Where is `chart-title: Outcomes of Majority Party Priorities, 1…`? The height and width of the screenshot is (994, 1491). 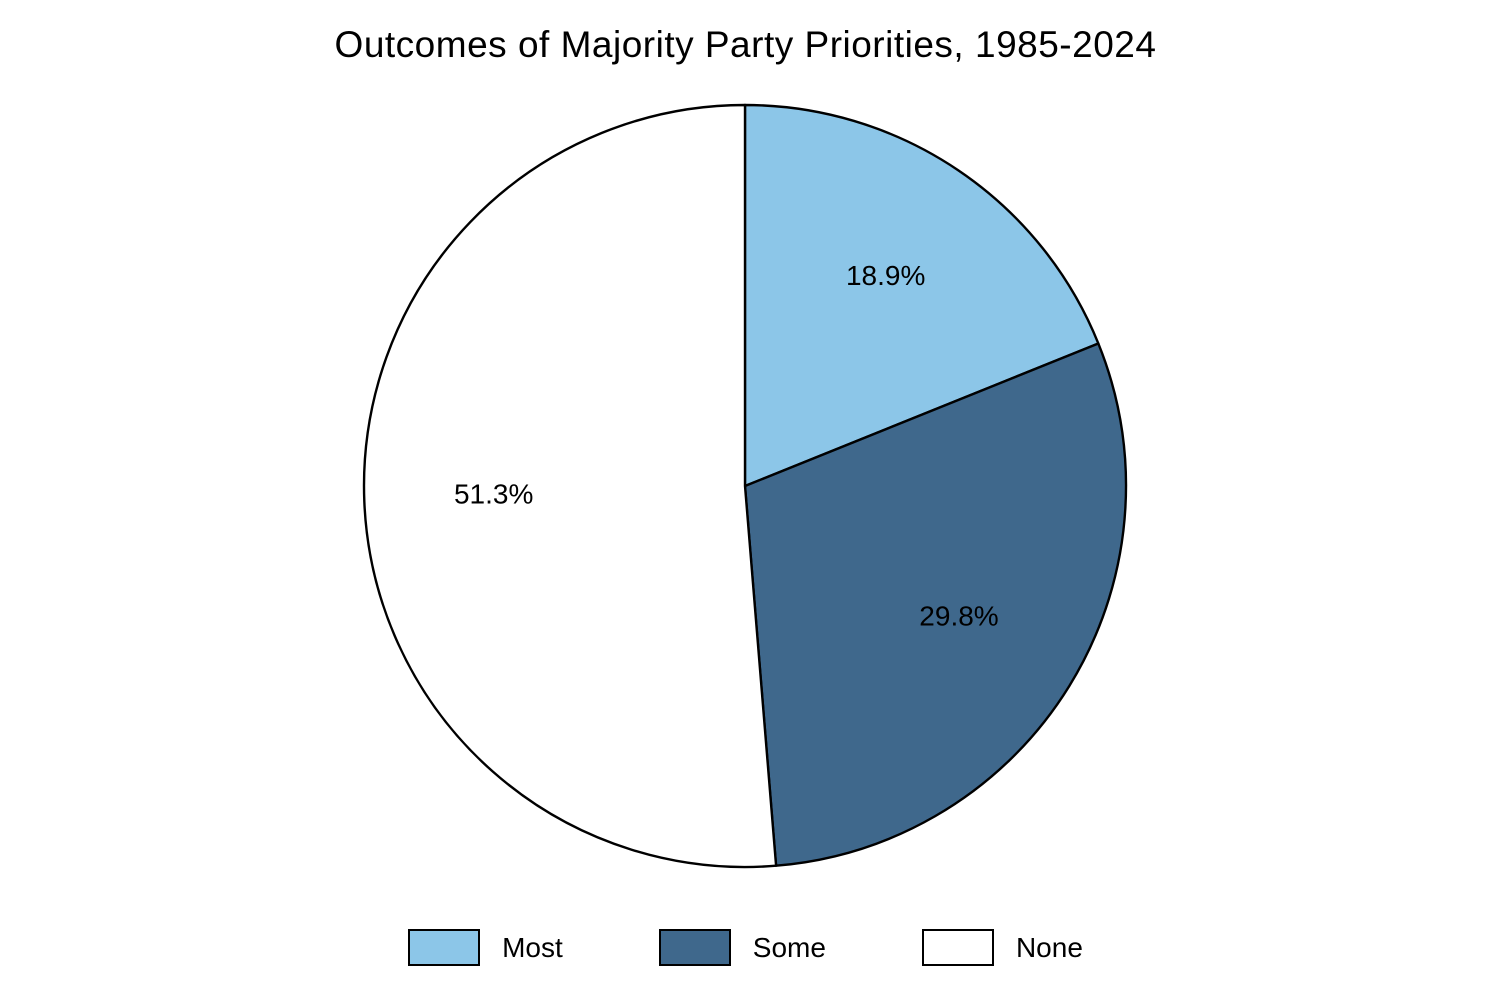
chart-title: Outcomes of Majority Party Priorities, 1… is located at coordinates (745, 44).